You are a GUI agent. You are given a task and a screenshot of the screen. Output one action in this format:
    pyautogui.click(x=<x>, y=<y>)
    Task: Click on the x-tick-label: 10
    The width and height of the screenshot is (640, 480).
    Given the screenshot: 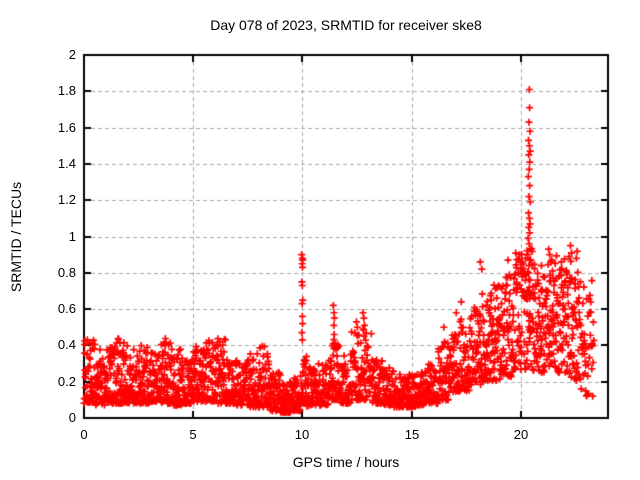 What is the action you would take?
    pyautogui.click(x=302, y=434)
    